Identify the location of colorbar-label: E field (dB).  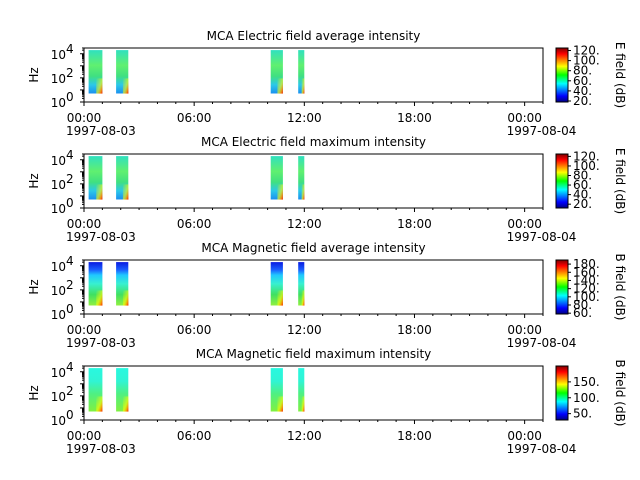
(620, 181).